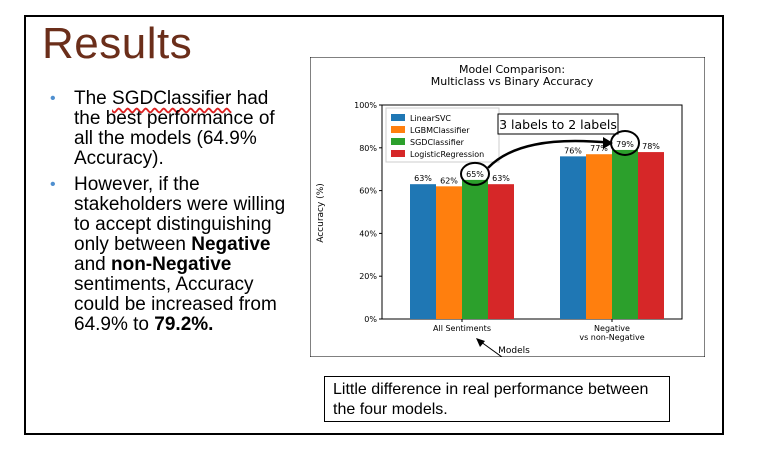 The image size is (757, 457). What do you see at coordinates (512, 69) in the screenshot?
I see `chart-title: Model Comparison:` at bounding box center [512, 69].